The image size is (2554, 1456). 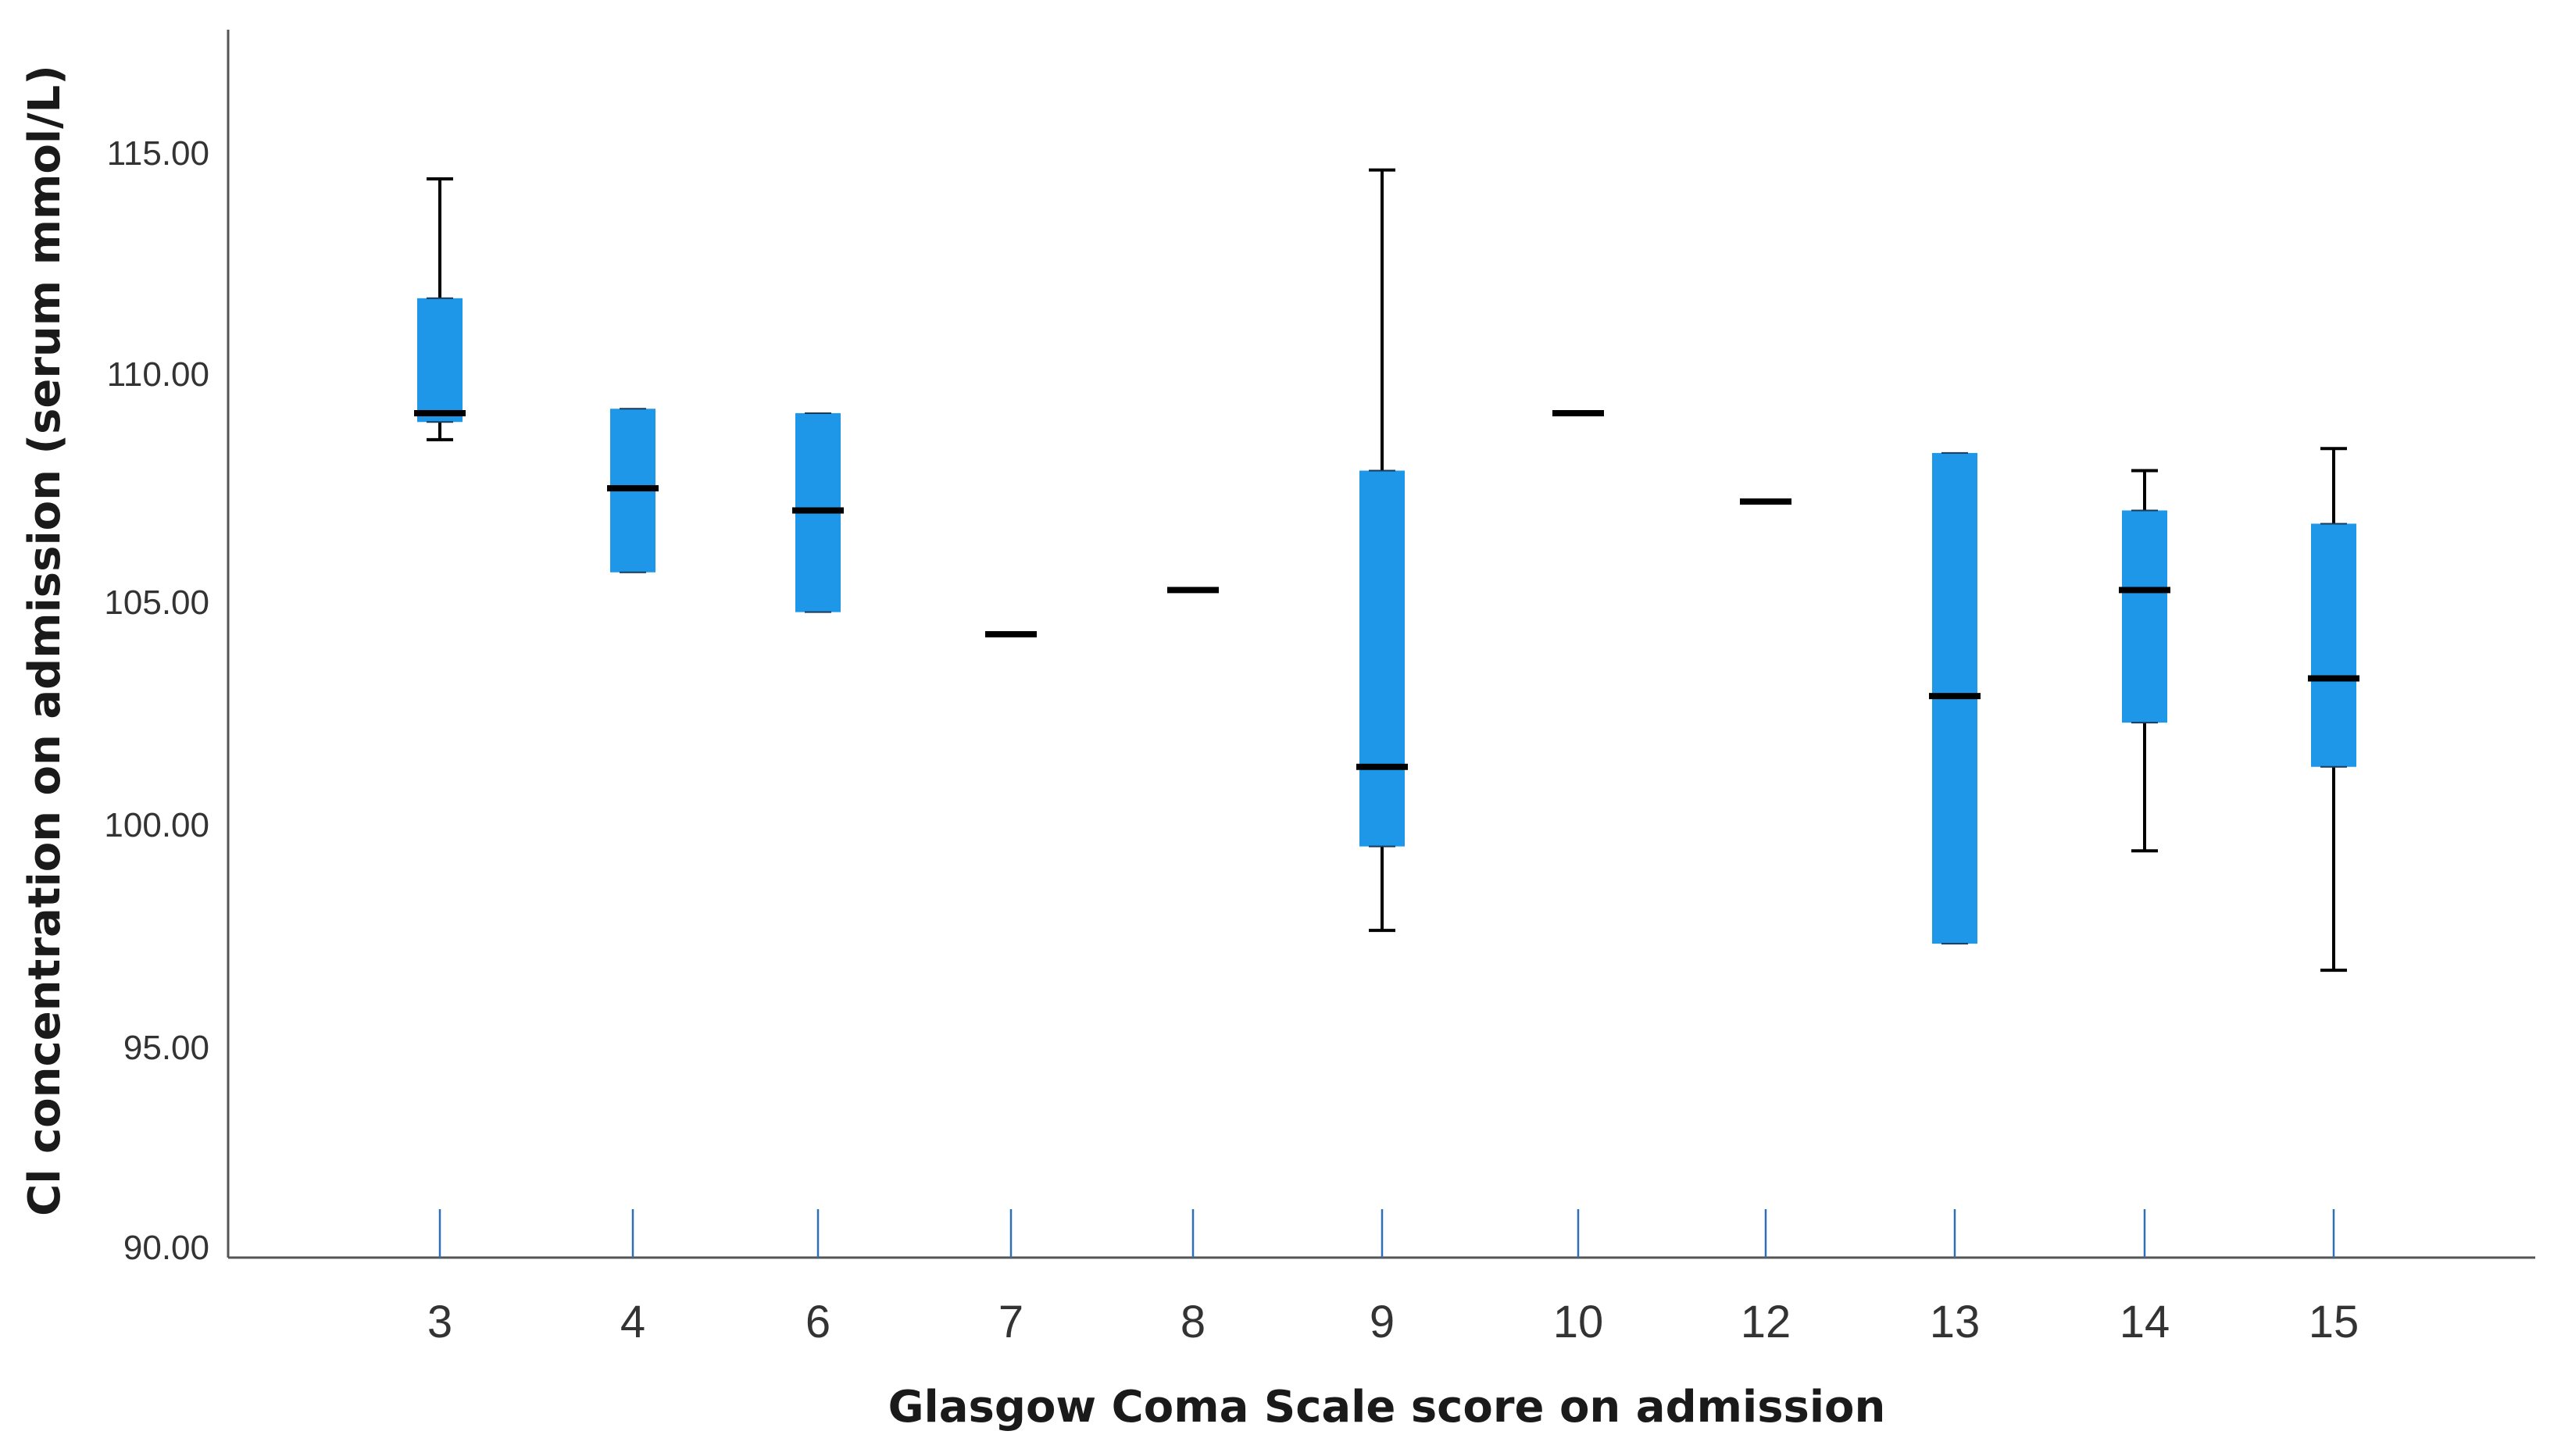 I want to click on y-tick-label: 105.00, so click(x=156, y=602).